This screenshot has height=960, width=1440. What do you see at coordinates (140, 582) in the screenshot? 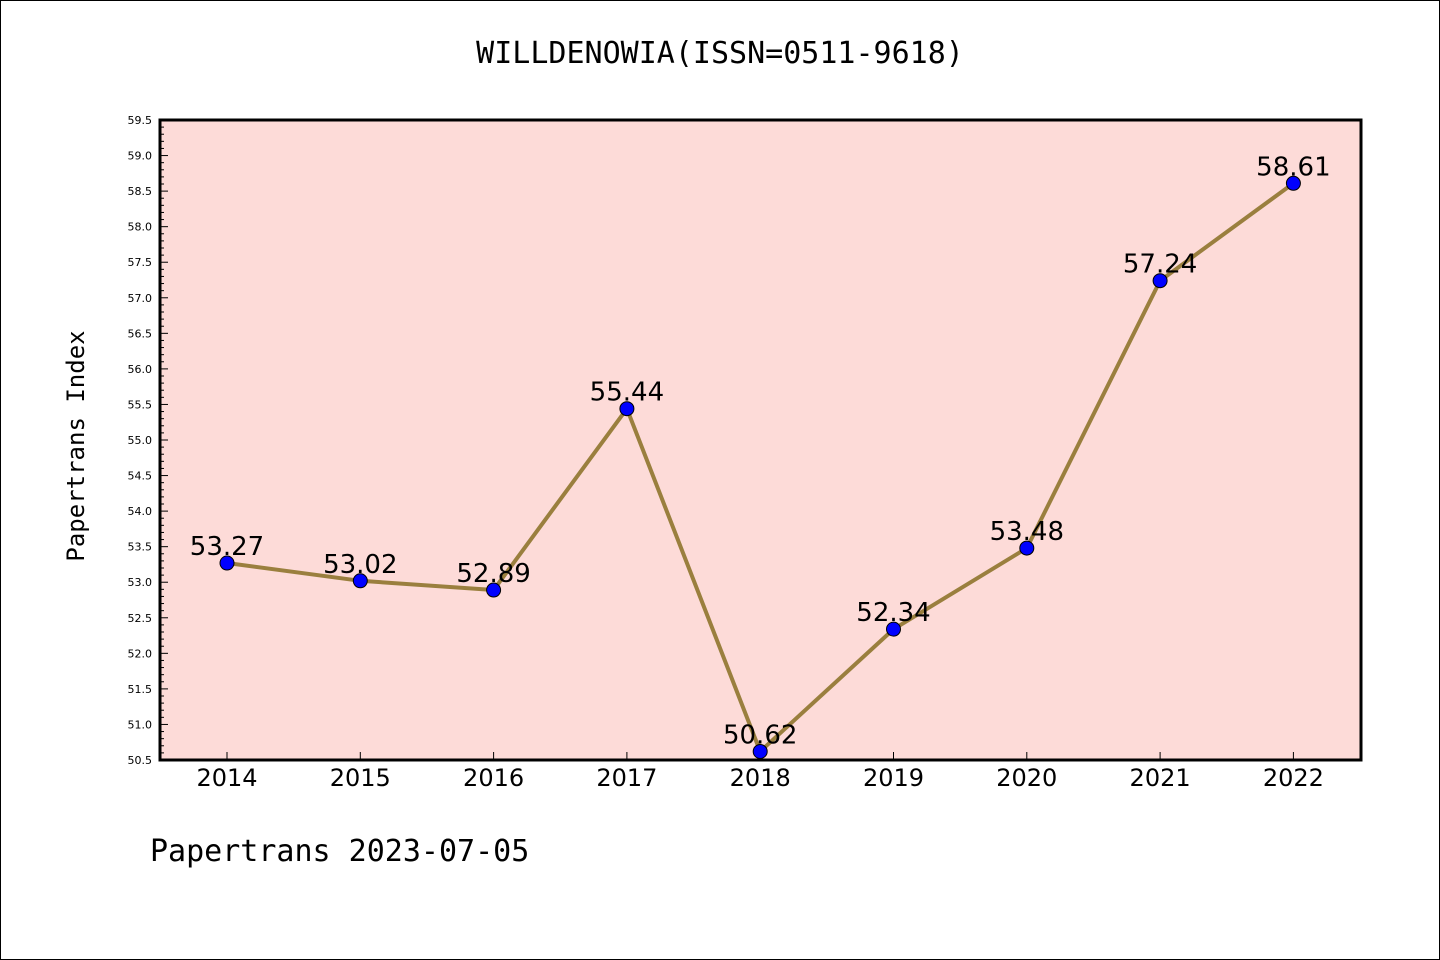
I see `y-tick-label: 53.0` at bounding box center [140, 582].